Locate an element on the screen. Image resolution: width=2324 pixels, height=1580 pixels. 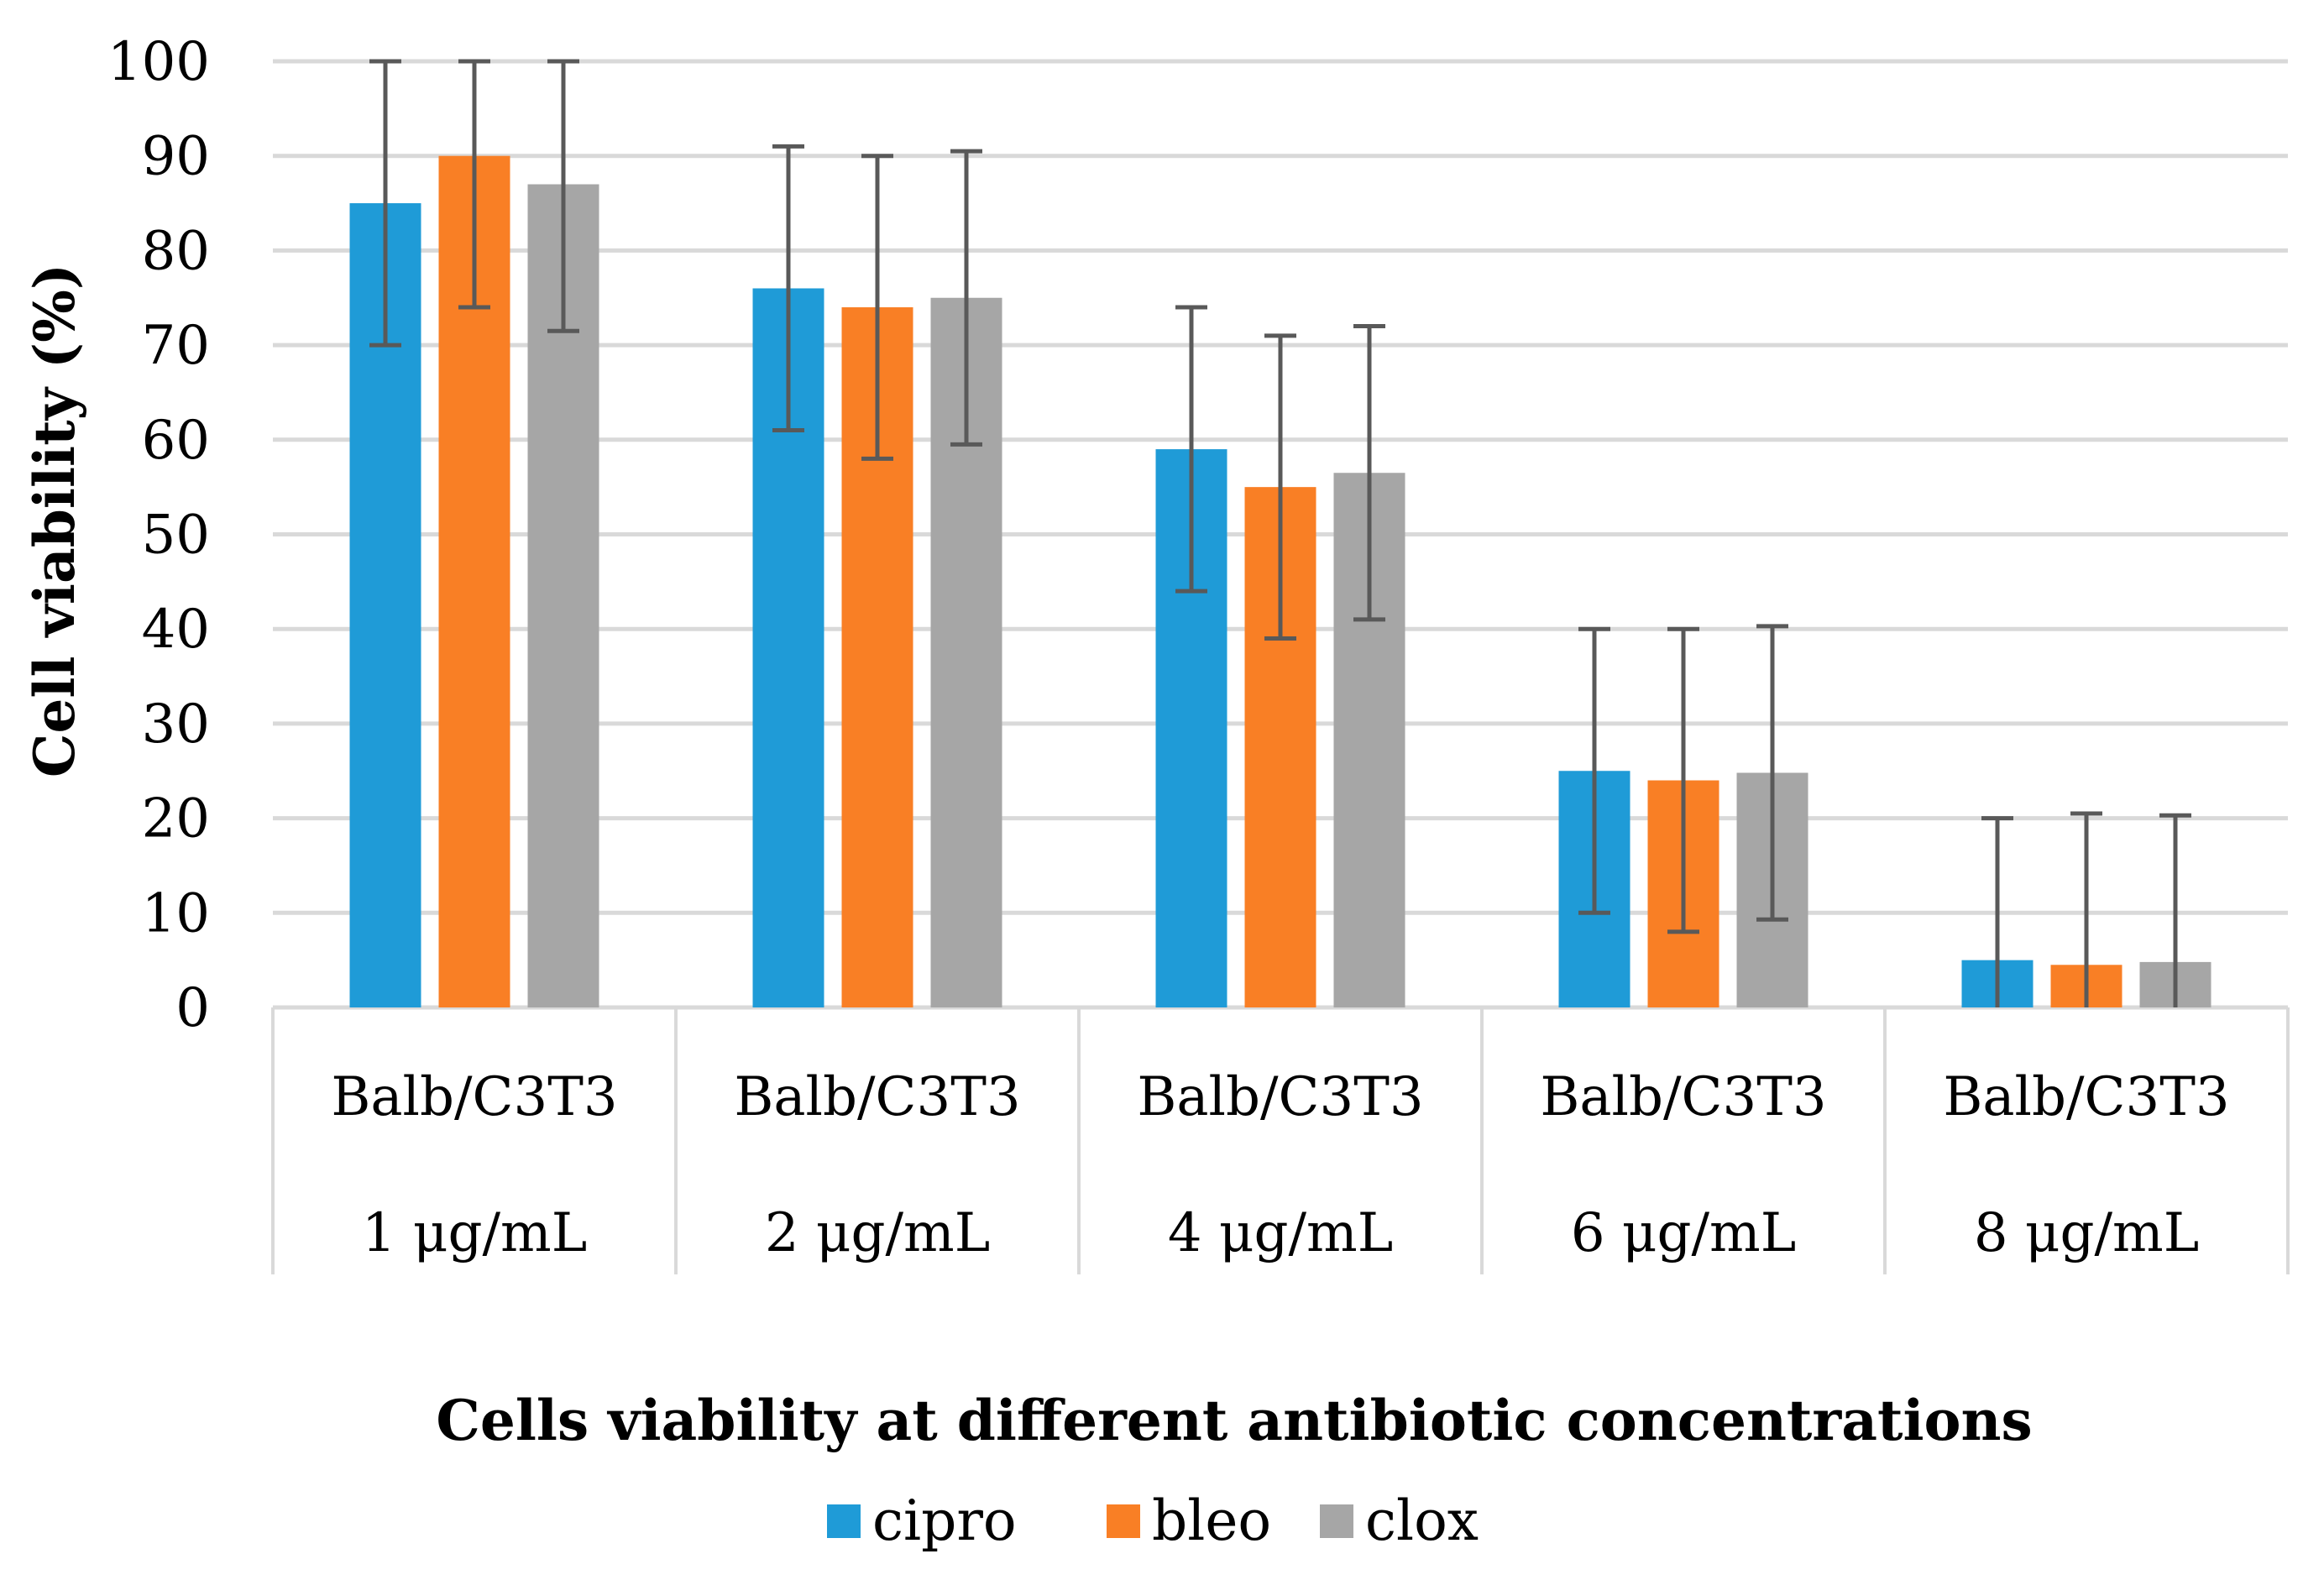
category-label-line2: 6 μg/mL is located at coordinates (1684, 1233).